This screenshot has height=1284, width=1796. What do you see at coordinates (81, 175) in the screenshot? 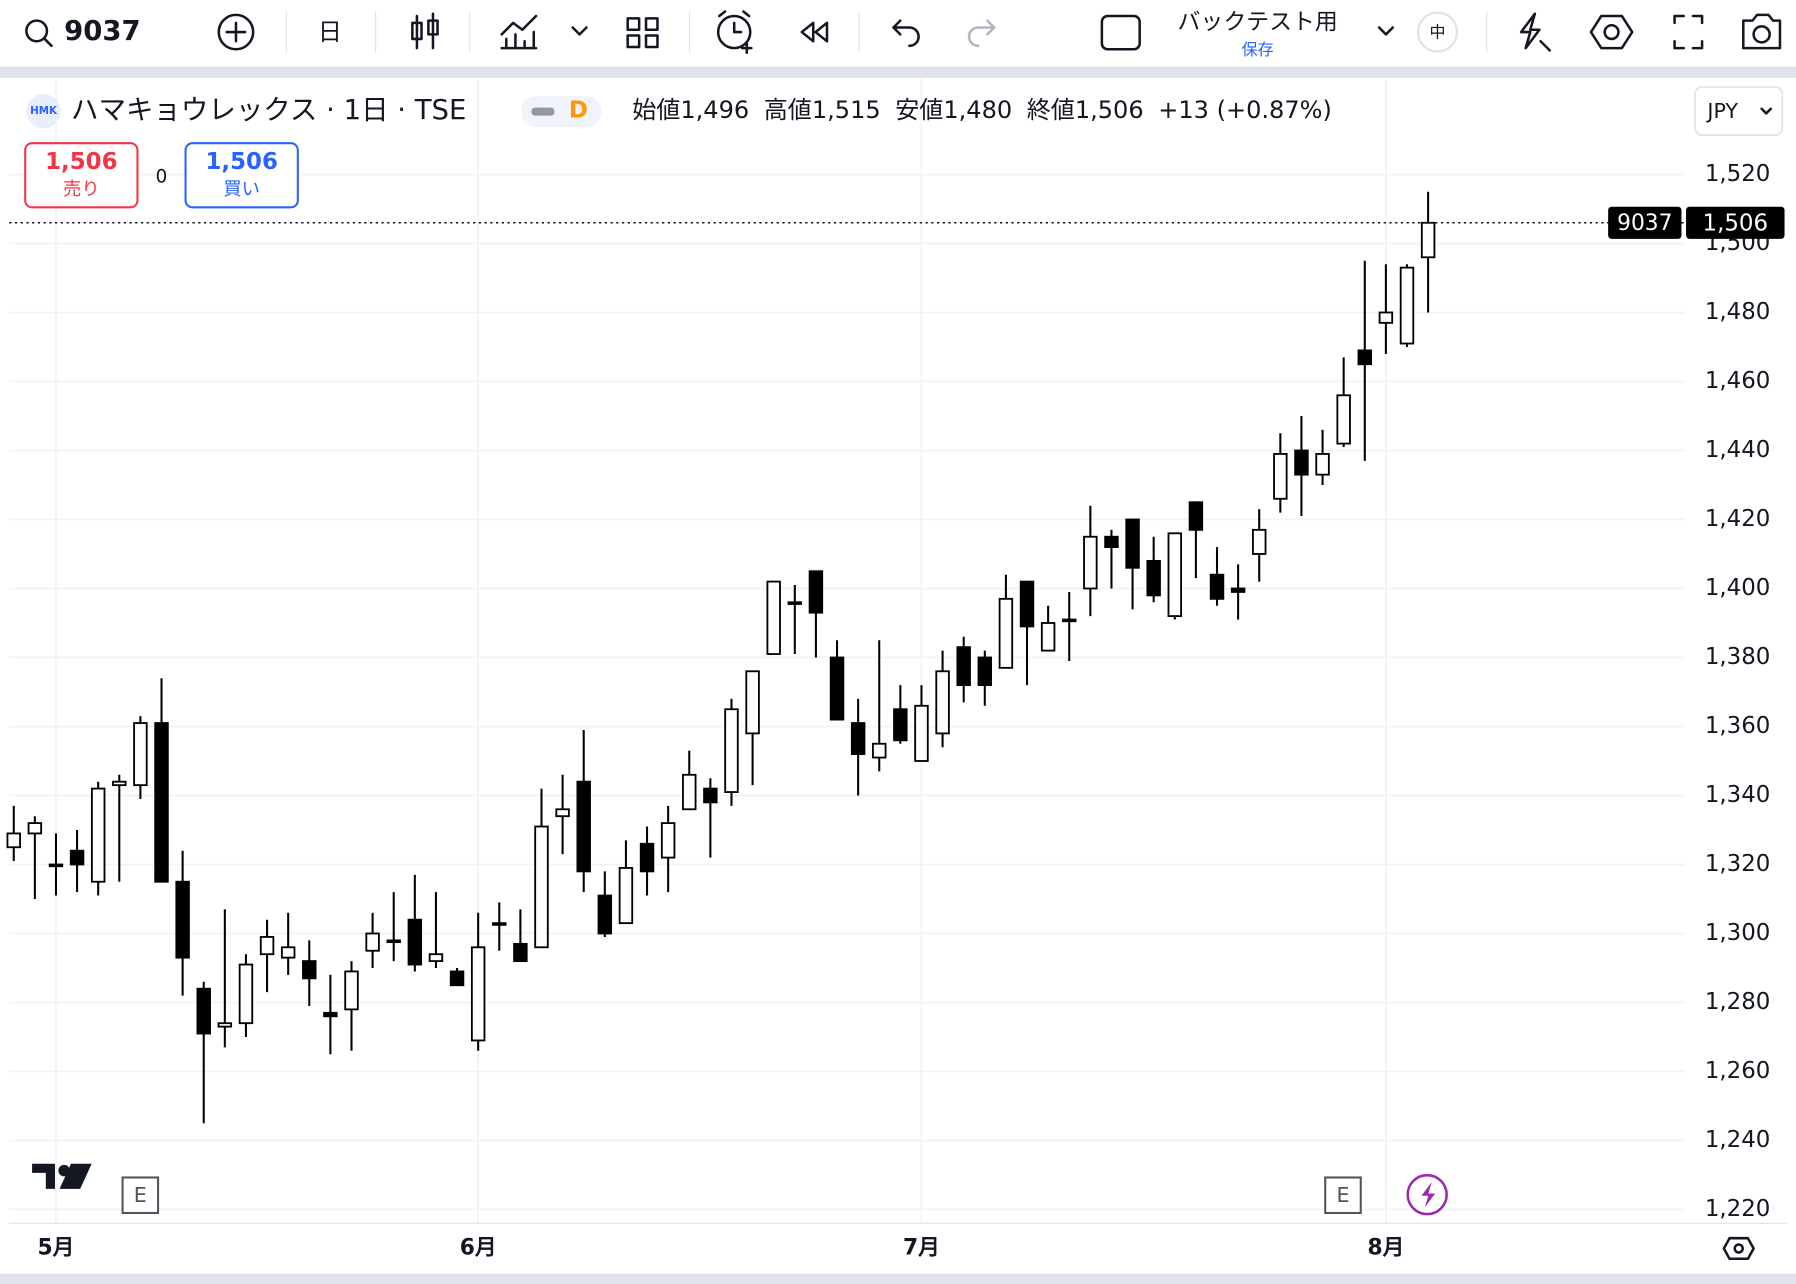
I see `sell-button` at bounding box center [81, 175].